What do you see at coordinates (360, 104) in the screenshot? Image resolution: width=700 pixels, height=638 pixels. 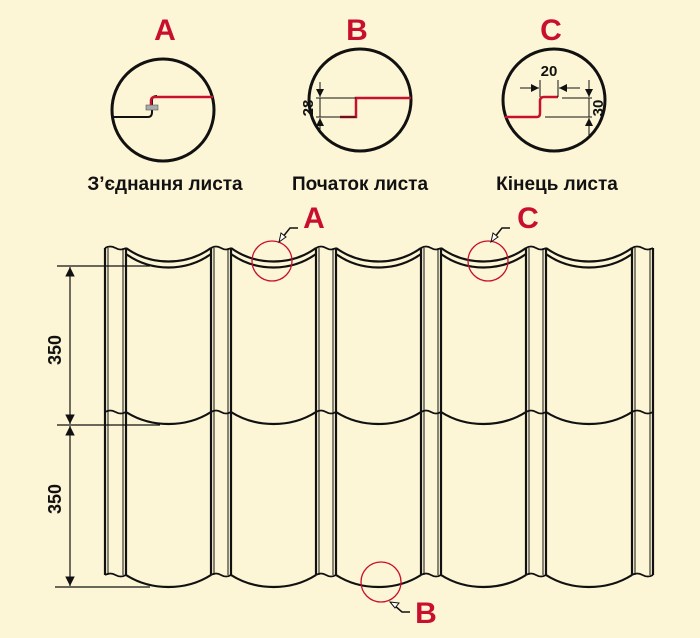 I see `detail-b: B 28 Початок листа` at bounding box center [360, 104].